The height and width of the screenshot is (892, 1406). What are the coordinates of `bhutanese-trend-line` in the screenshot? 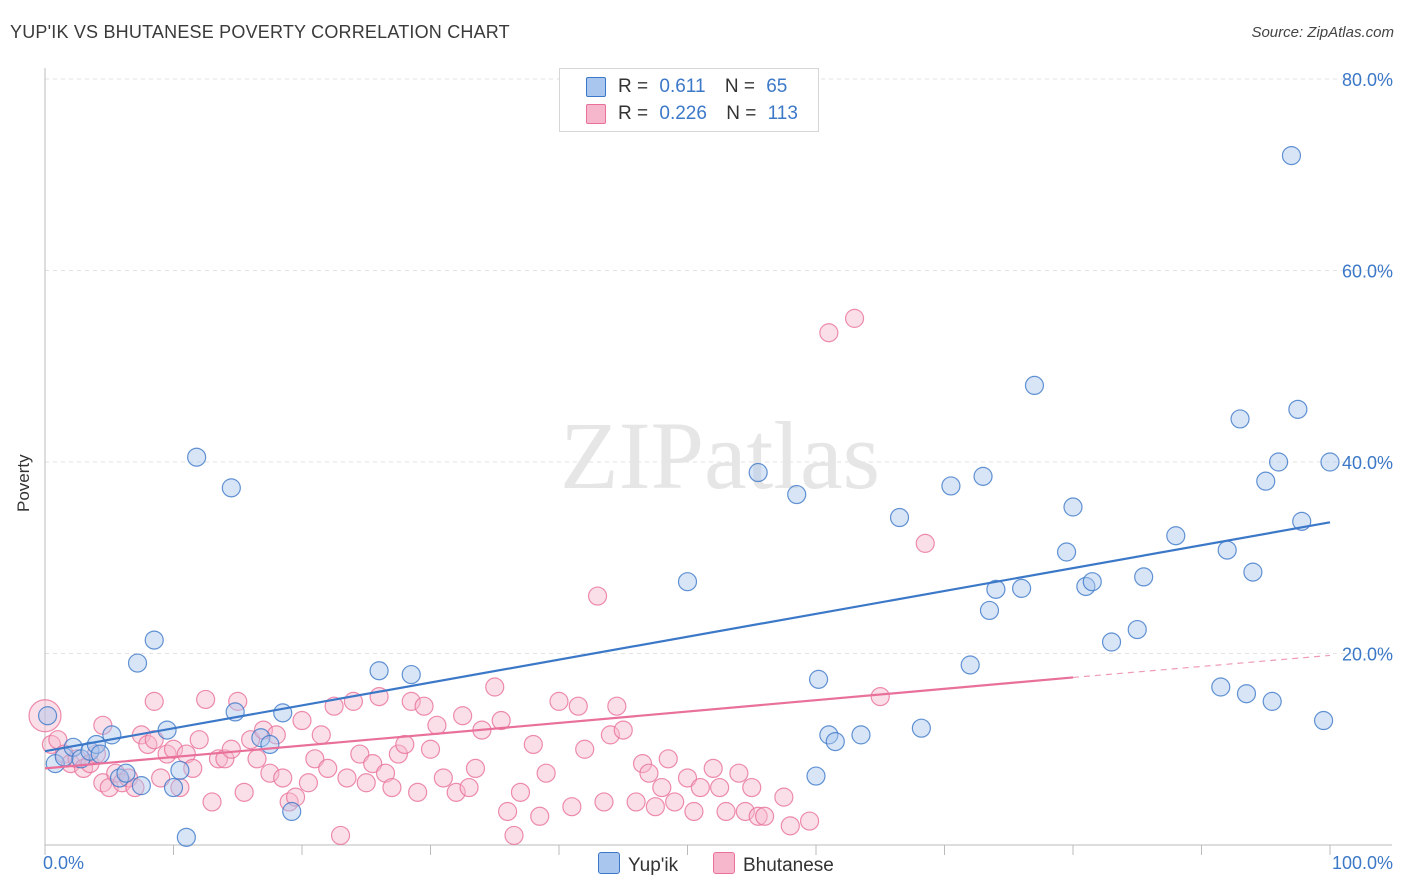 It's located at (559, 723).